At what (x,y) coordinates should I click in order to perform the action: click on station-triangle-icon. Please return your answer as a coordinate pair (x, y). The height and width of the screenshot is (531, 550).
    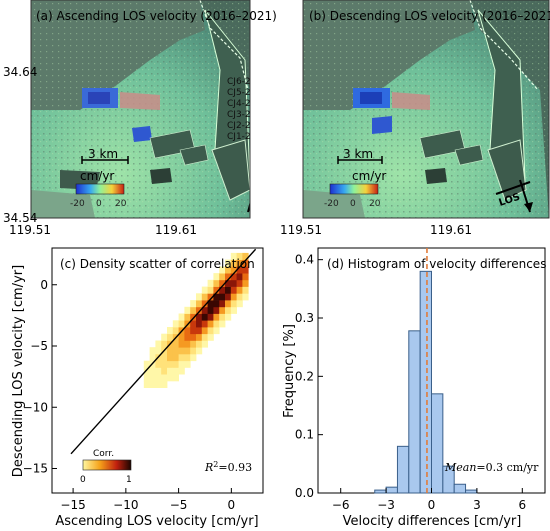
    Looking at the image, I should click on (249, 110).